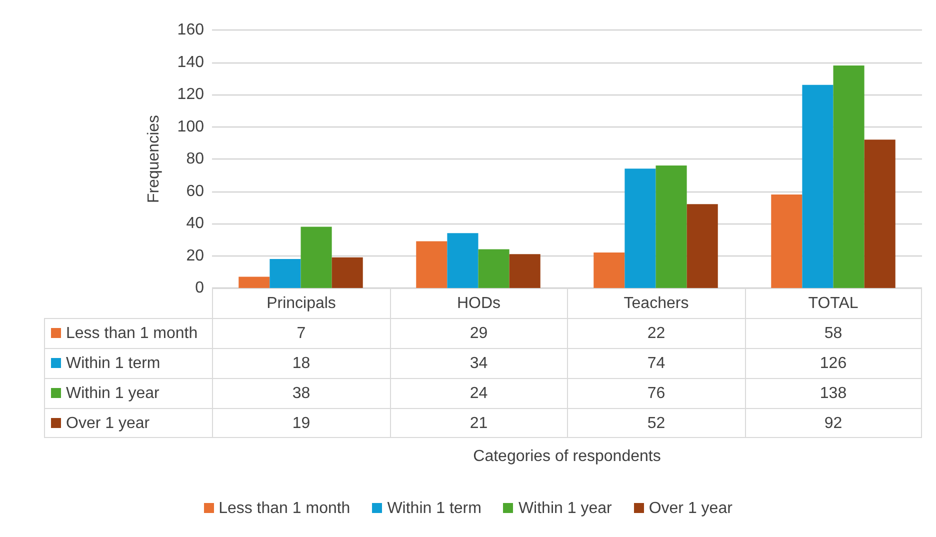 This screenshot has width=936, height=537. What do you see at coordinates (195, 255) in the screenshot?
I see `y-tick-label: 20` at bounding box center [195, 255].